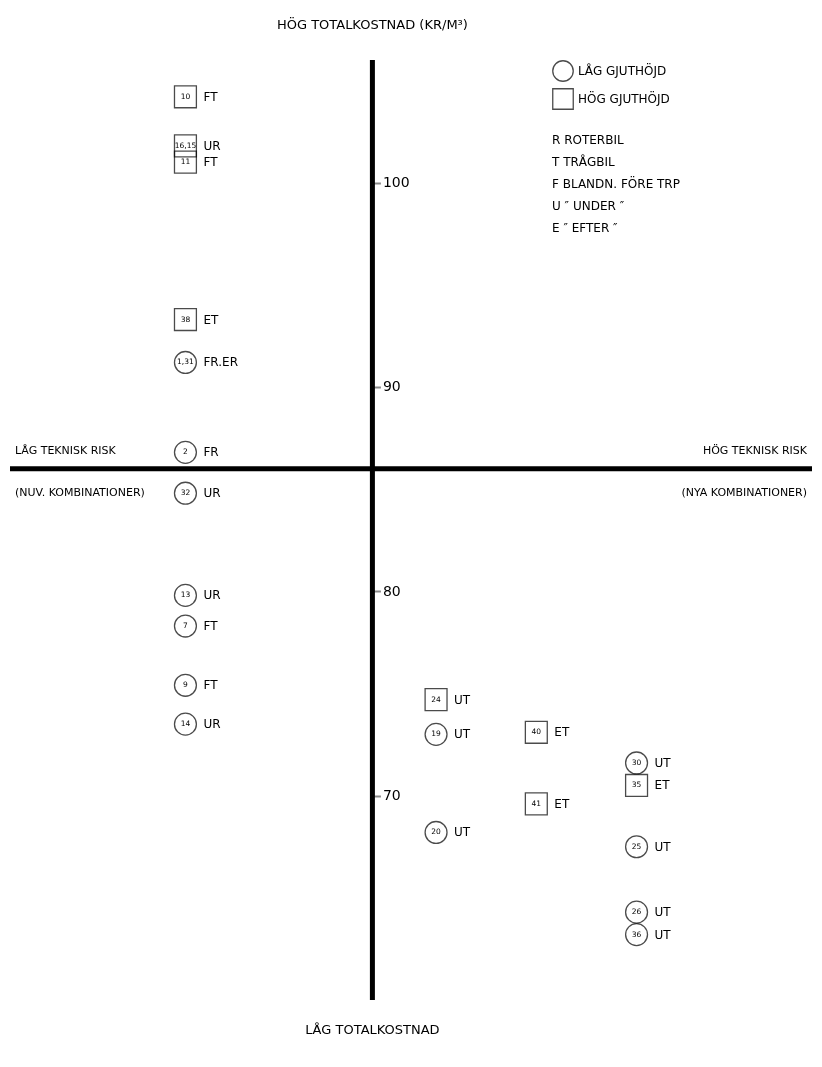 The width and height of the screenshot is (822, 1067). I want to click on legend-label: LÅG GJUTHÖJD, so click(622, 70).